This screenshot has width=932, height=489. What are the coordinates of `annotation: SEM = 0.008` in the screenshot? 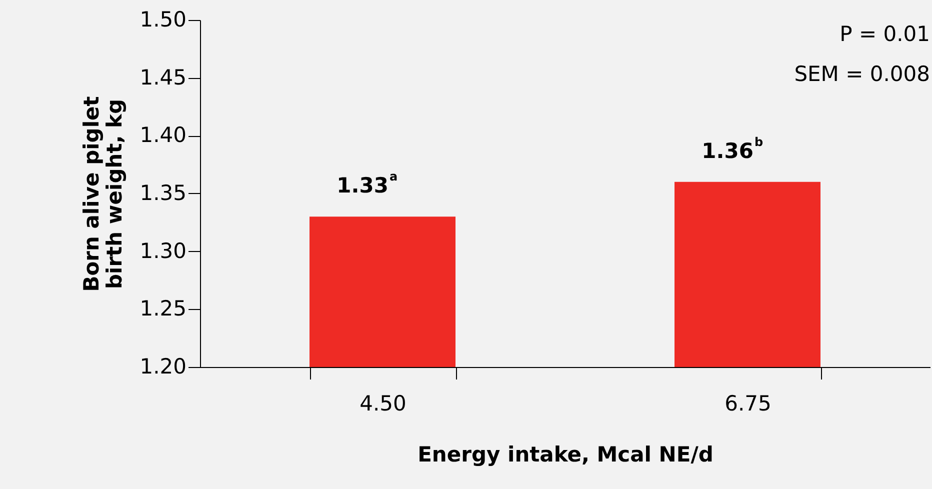 It's located at (862, 74).